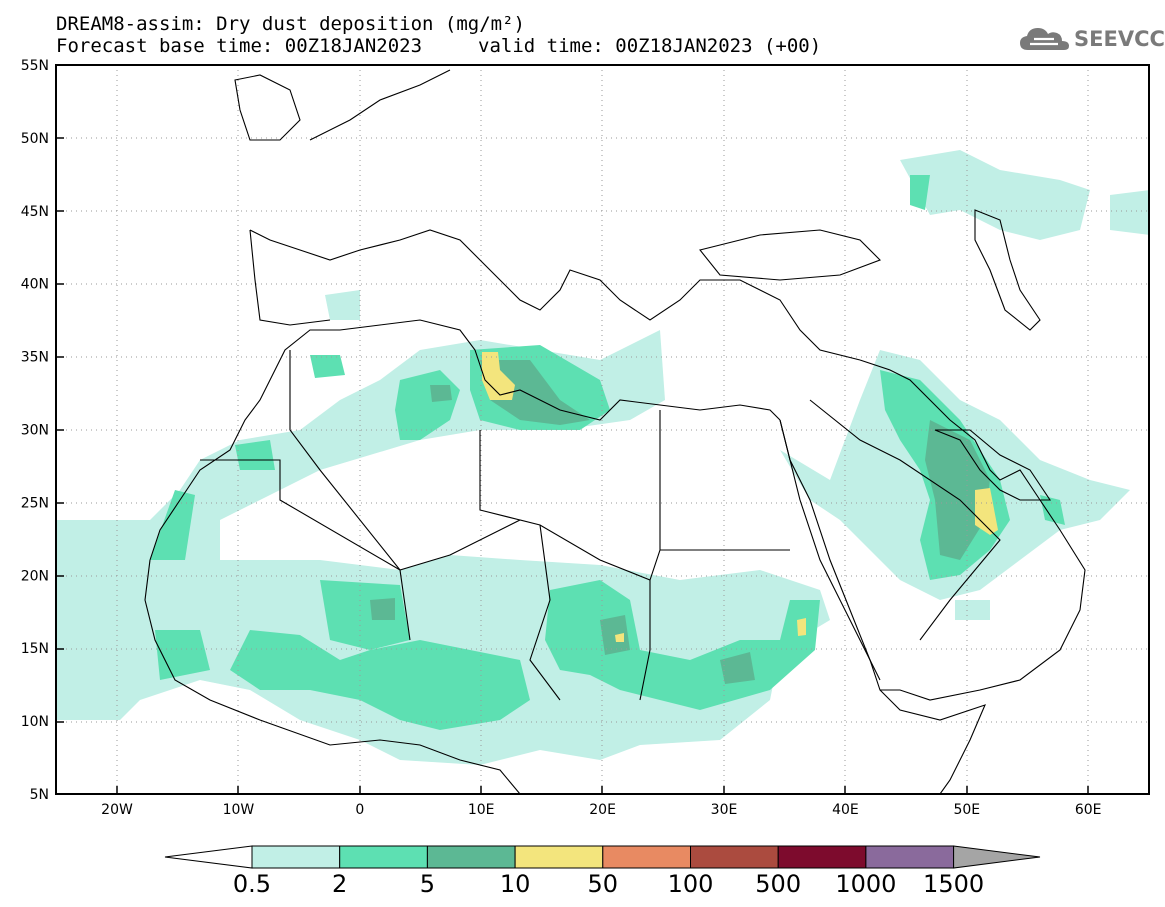 The height and width of the screenshot is (907, 1165). I want to click on colorbar-label: 2, so click(339, 884).